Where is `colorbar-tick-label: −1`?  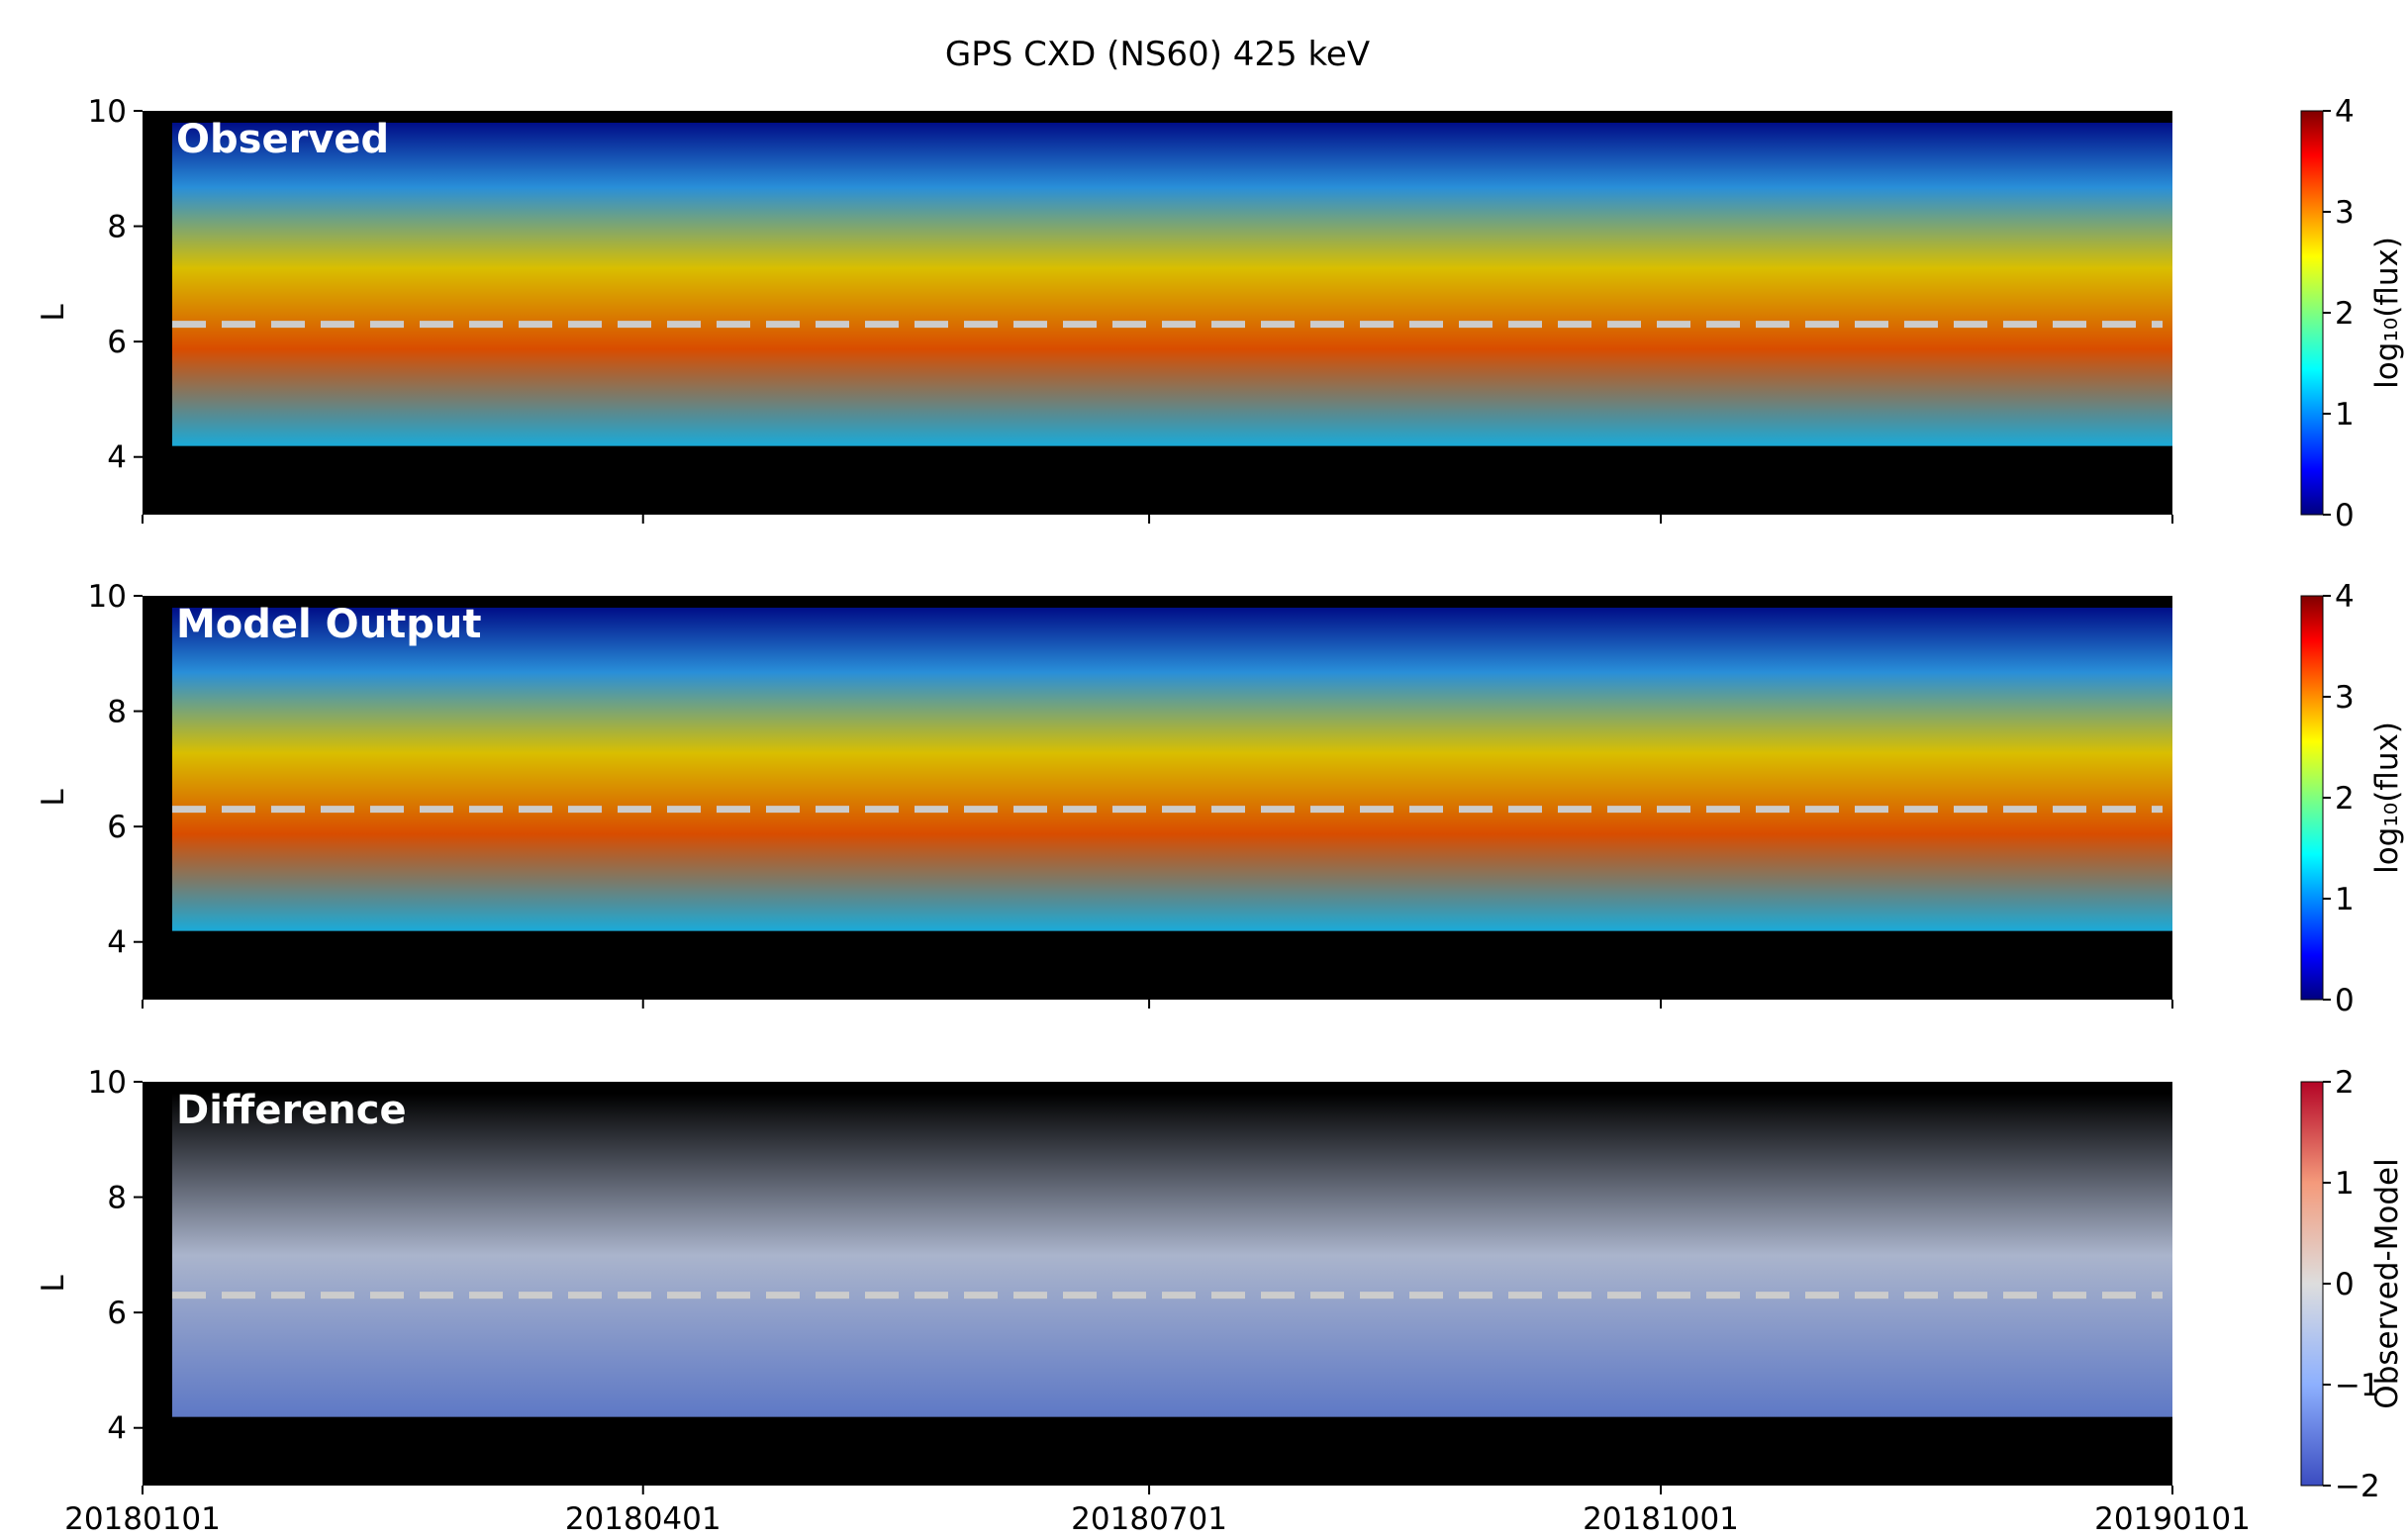
colorbar-tick-label: −1 is located at coordinates (2357, 1385).